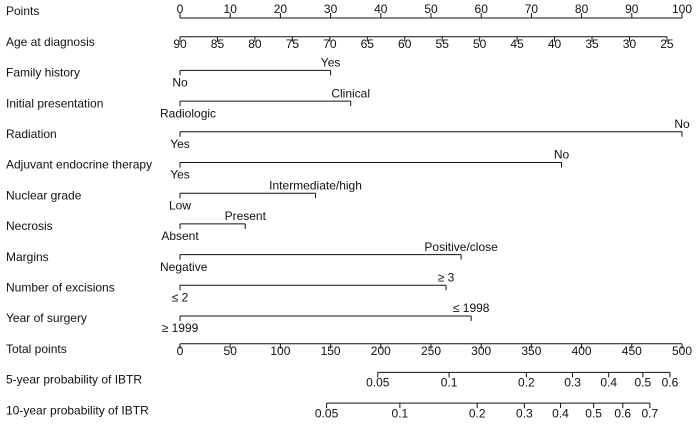  What do you see at coordinates (293, 44) in the screenshot?
I see `tick-label: 75` at bounding box center [293, 44].